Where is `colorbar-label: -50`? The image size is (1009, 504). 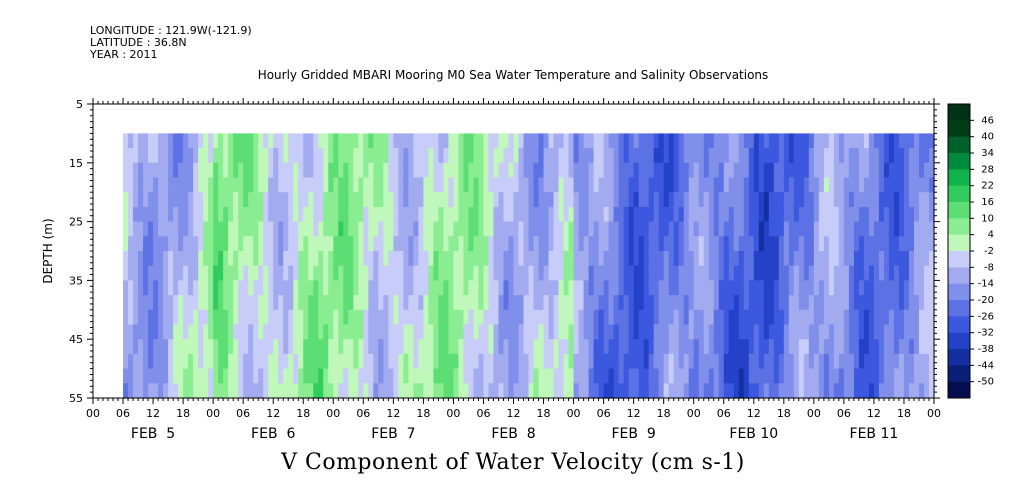
colorbar-label: -50 is located at coordinates (986, 382).